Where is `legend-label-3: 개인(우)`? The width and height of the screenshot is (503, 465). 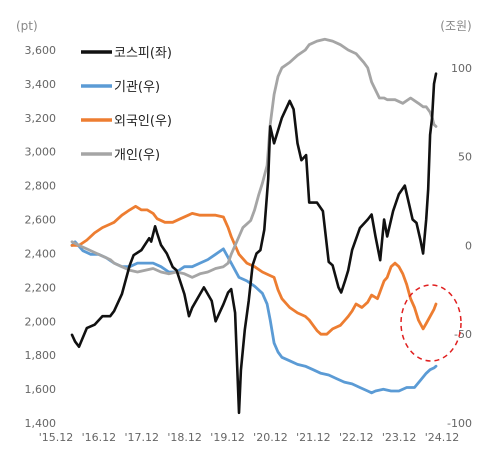 legend-label-3: 개인(우) is located at coordinates (137, 155).